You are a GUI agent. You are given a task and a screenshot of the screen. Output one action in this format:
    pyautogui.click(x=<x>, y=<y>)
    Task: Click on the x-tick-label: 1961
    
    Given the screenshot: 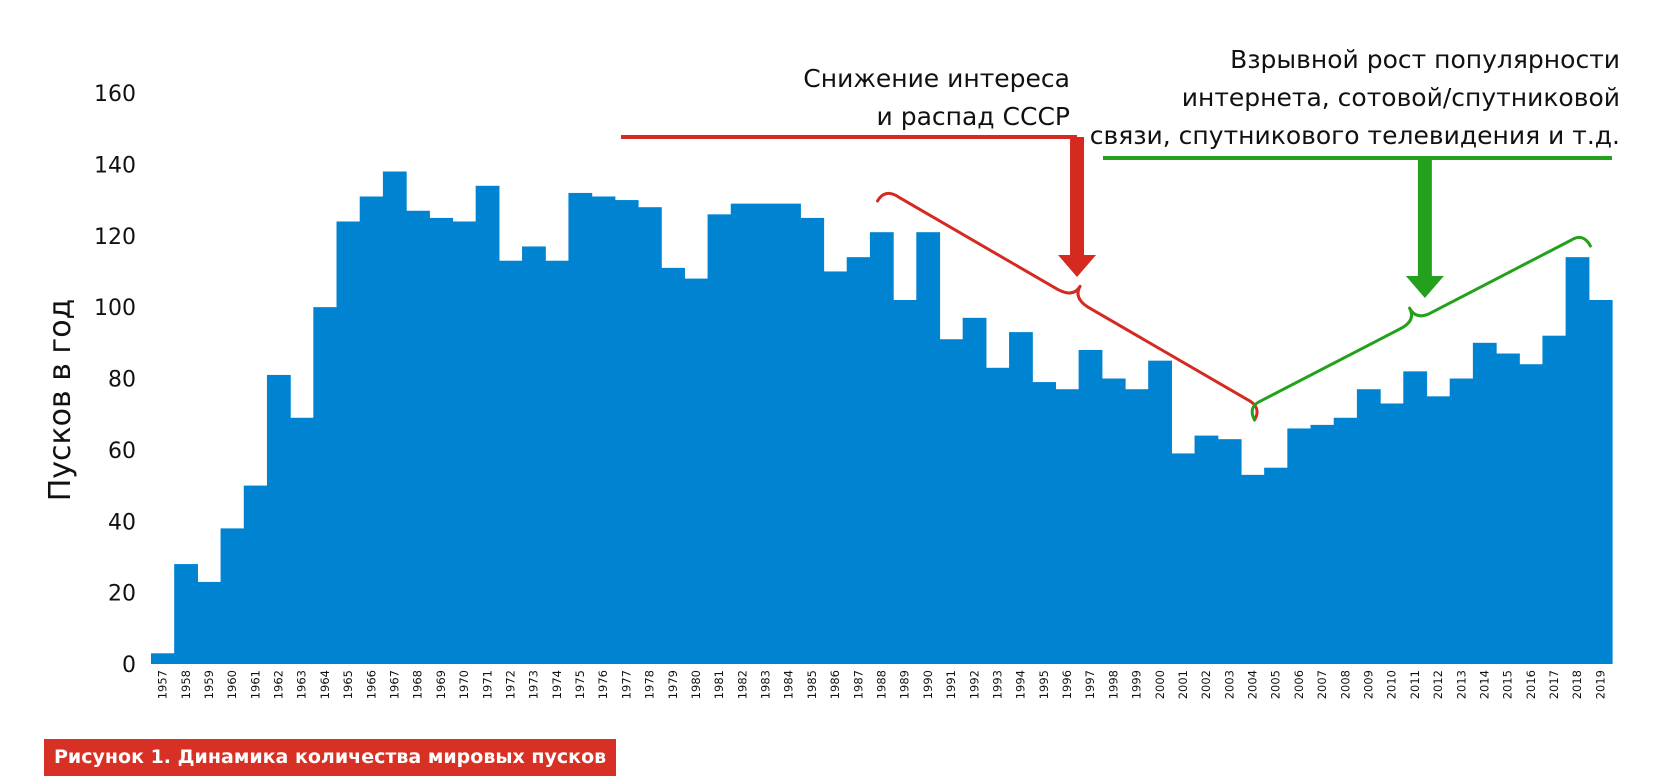 What is the action you would take?
    pyautogui.click(x=255, y=684)
    